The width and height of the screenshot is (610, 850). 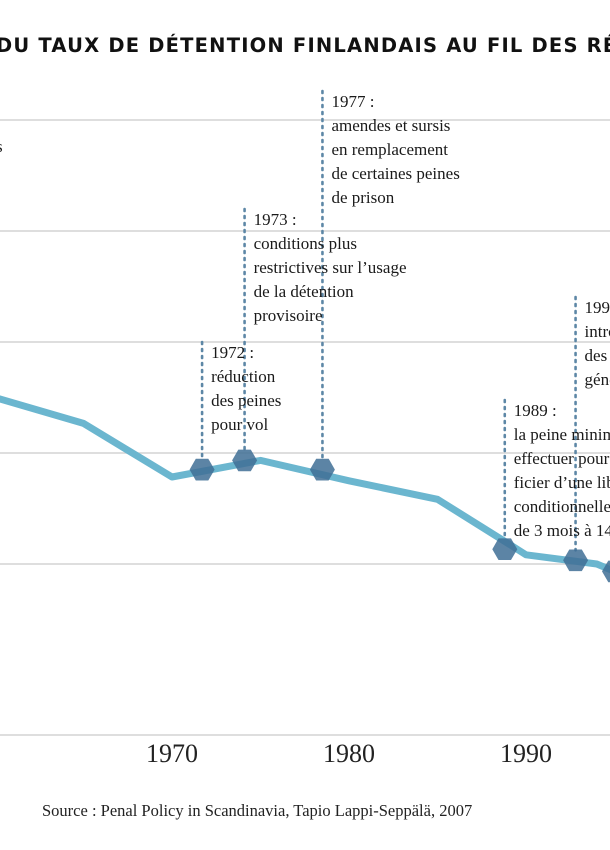 What do you see at coordinates (535, 410) in the screenshot?
I see `event-year: 1989 :` at bounding box center [535, 410].